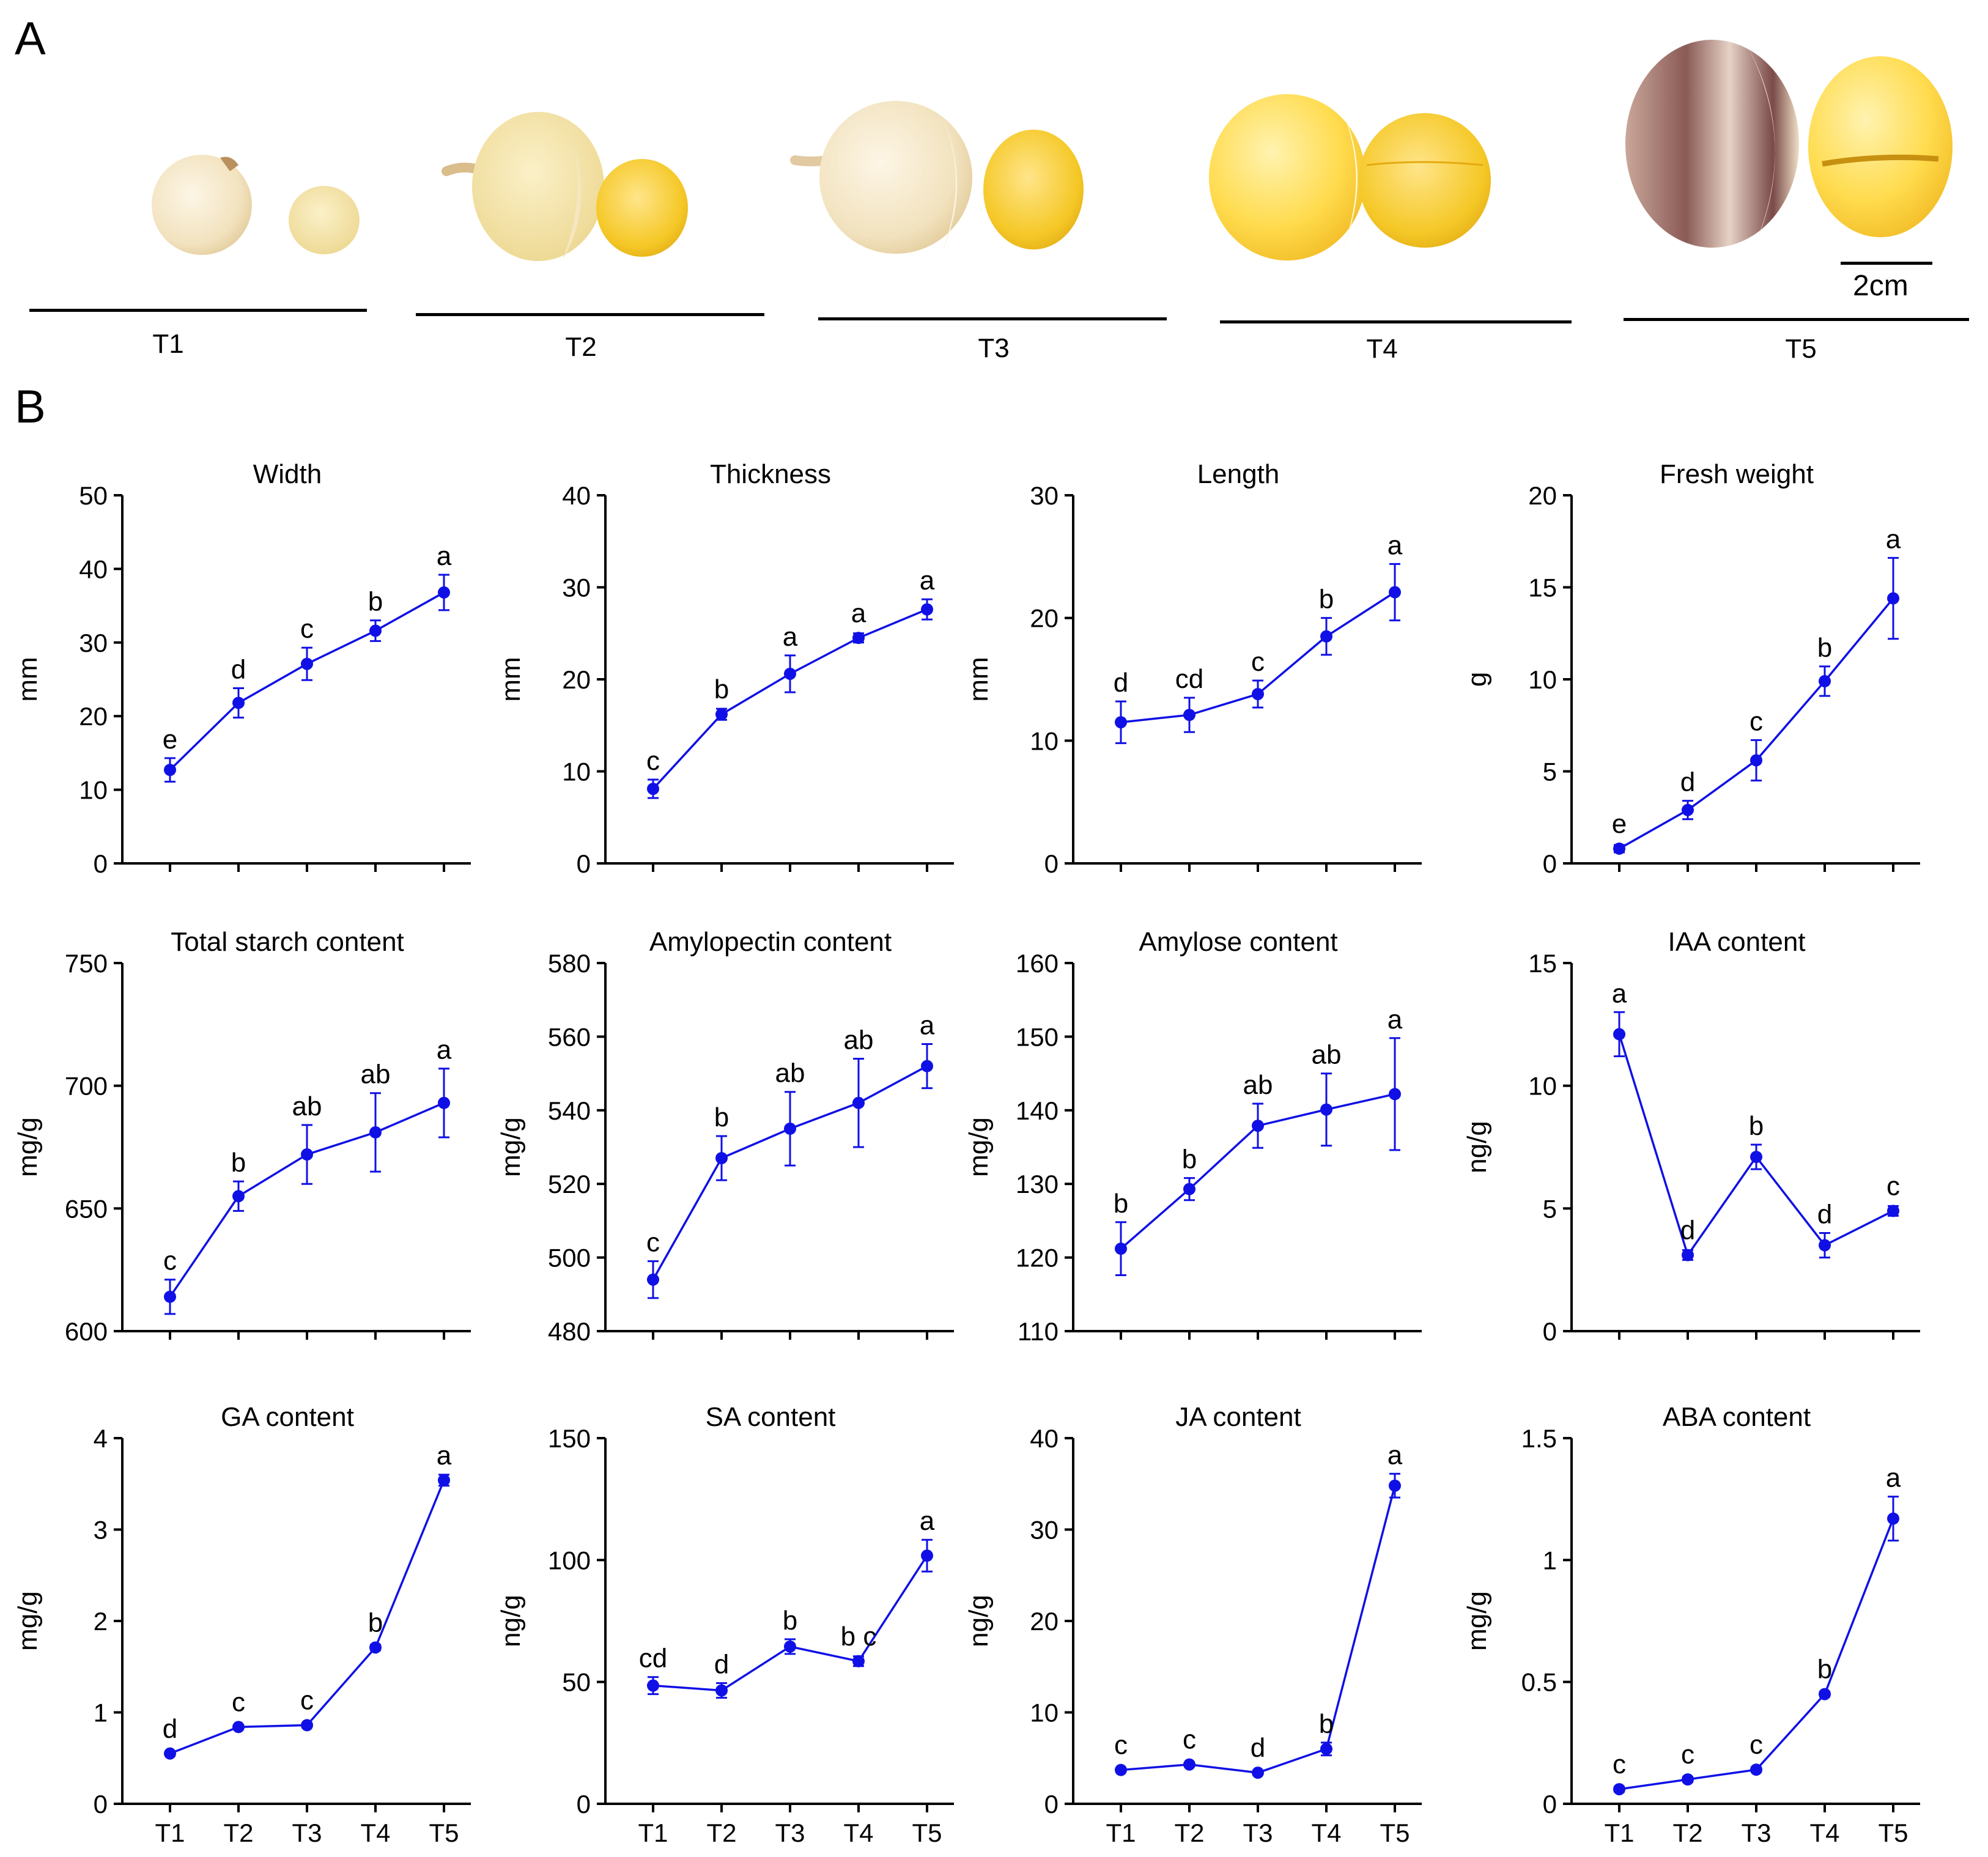  Describe the element at coordinates (1881, 286) in the screenshot. I see `scale-bar-label: 2cm` at that location.